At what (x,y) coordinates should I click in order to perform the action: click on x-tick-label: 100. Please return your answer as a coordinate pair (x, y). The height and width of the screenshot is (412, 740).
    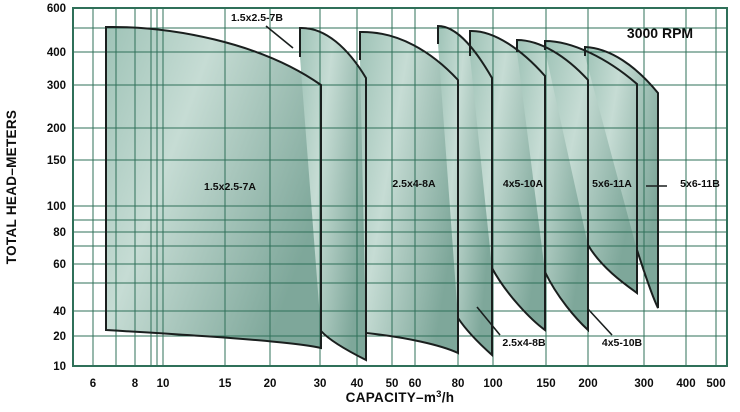
    Looking at the image, I should click on (492, 384).